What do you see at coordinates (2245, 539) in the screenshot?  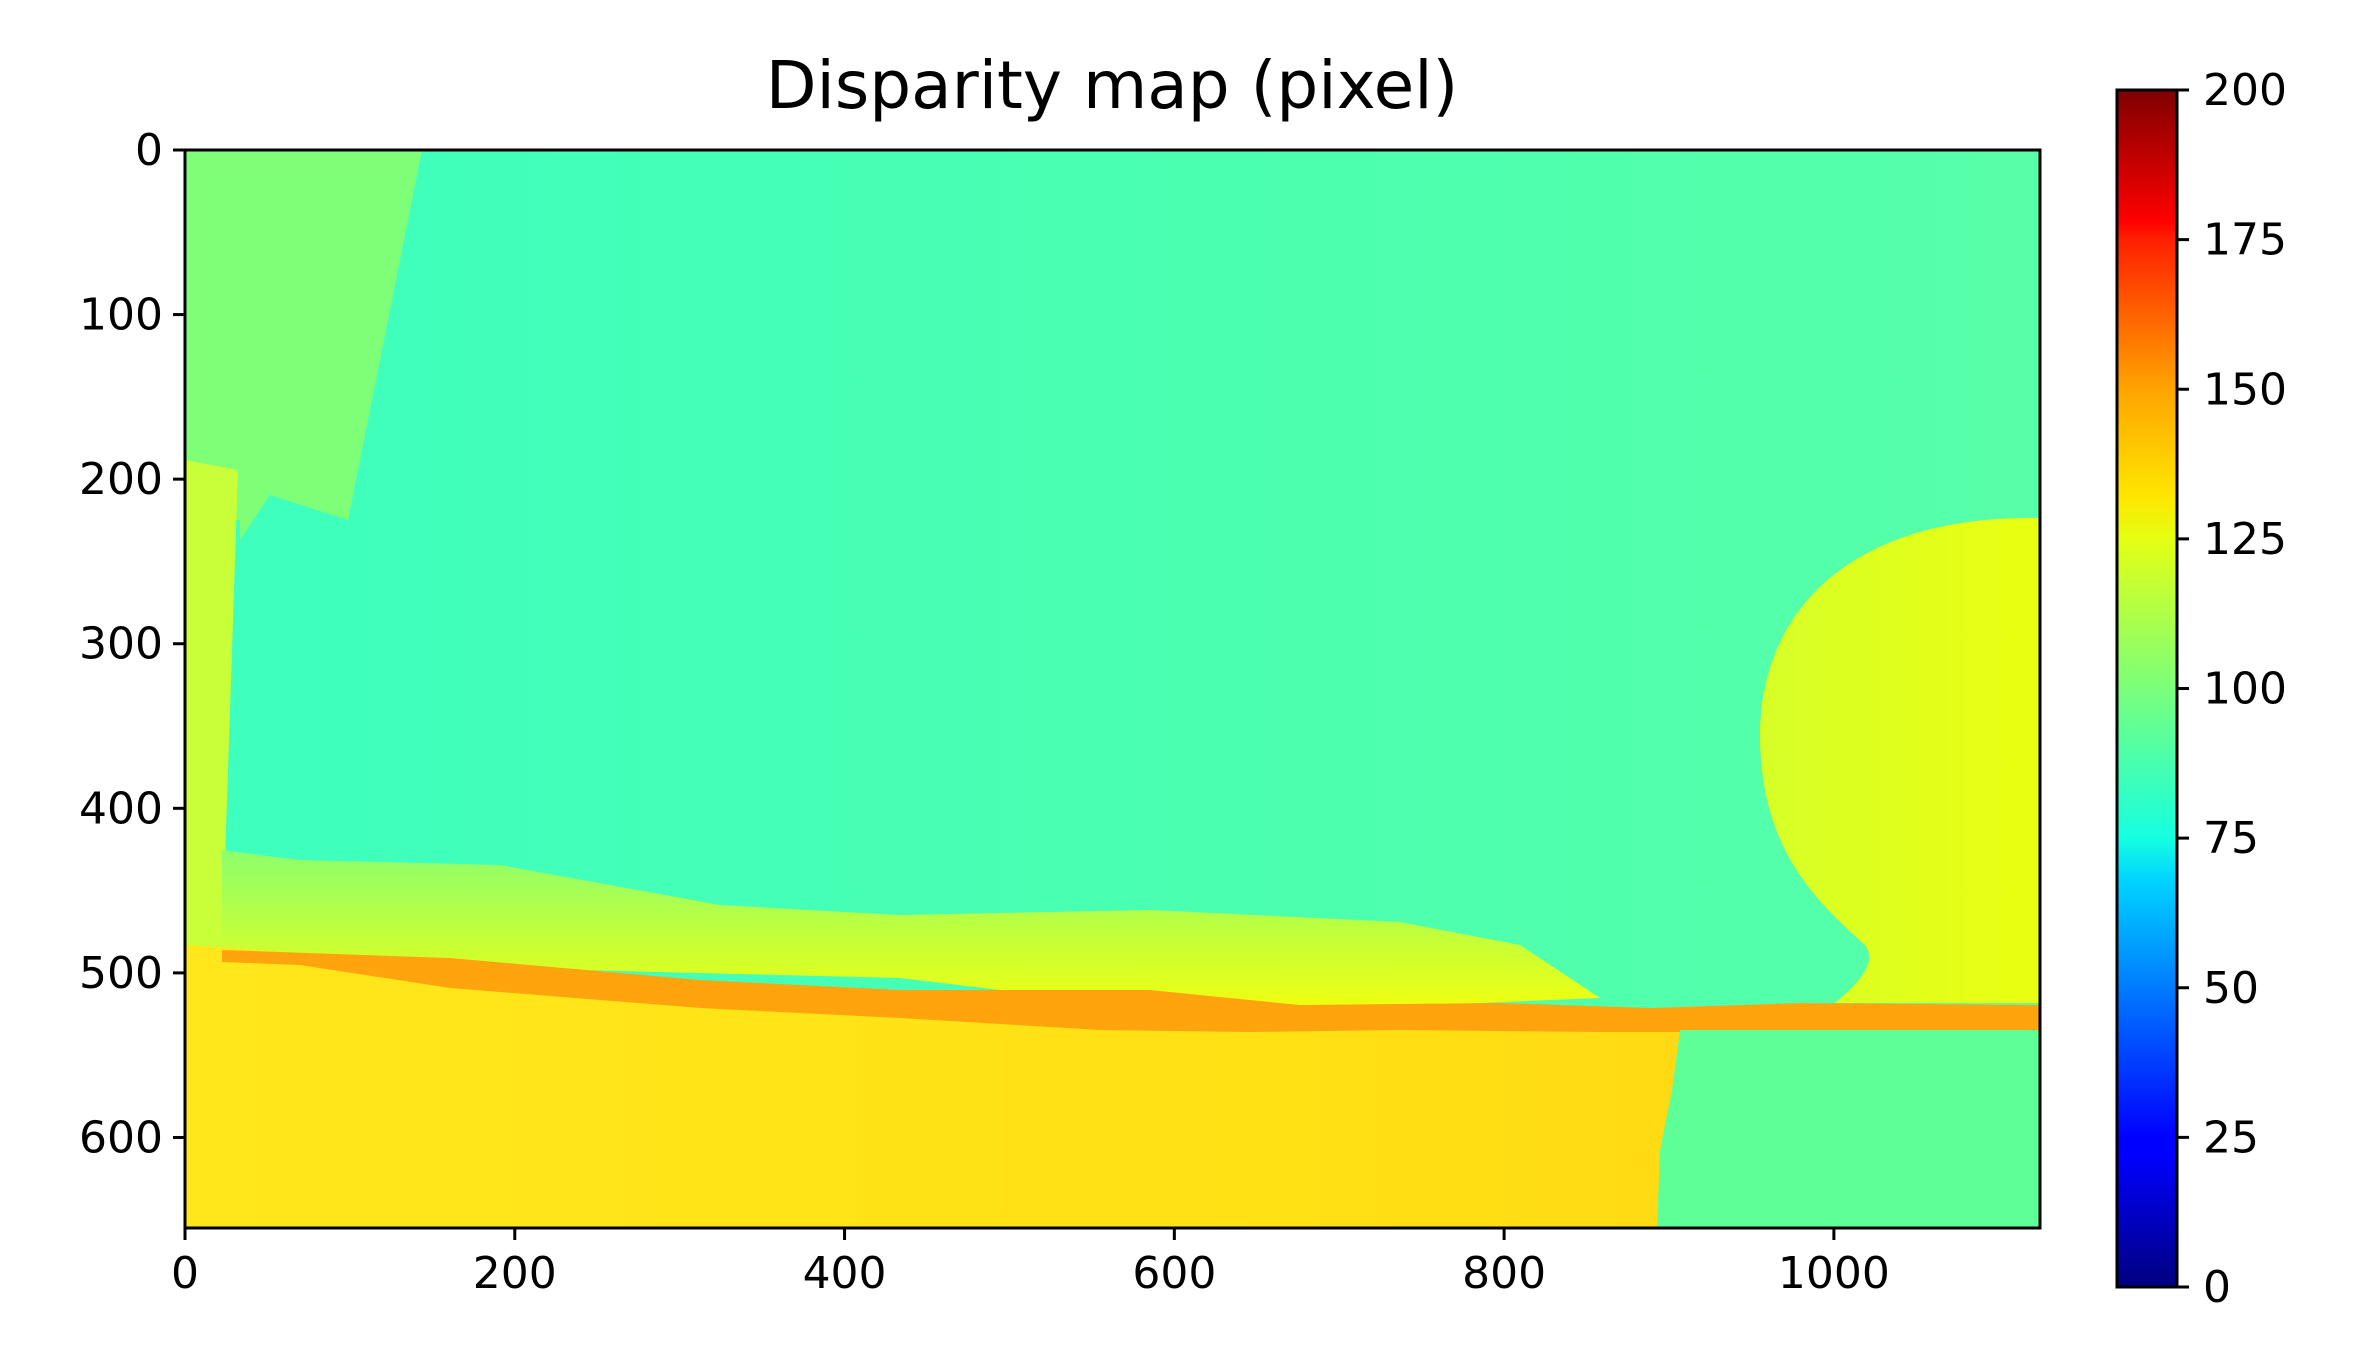 I see `colorbar-tick-label: 125` at bounding box center [2245, 539].